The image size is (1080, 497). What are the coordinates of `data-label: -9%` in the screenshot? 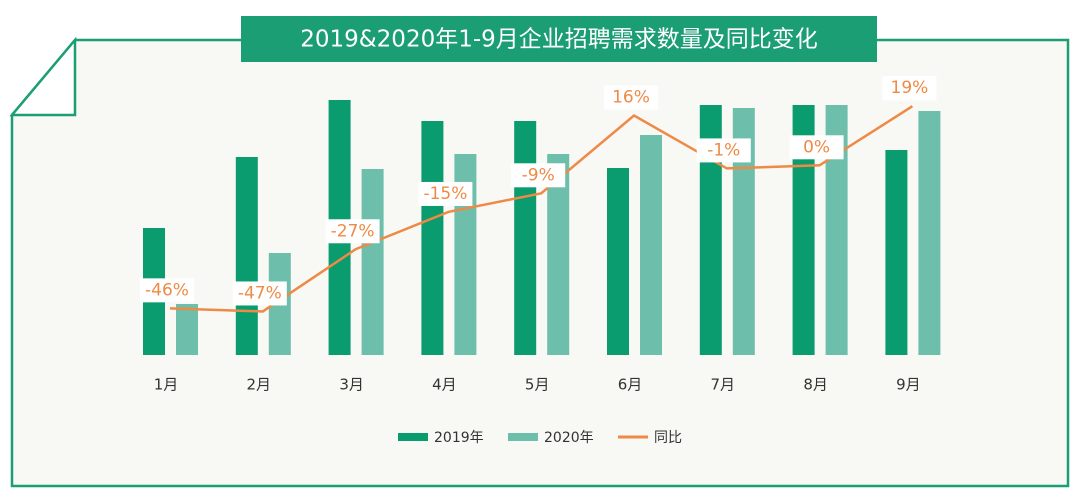 It's located at (538, 175).